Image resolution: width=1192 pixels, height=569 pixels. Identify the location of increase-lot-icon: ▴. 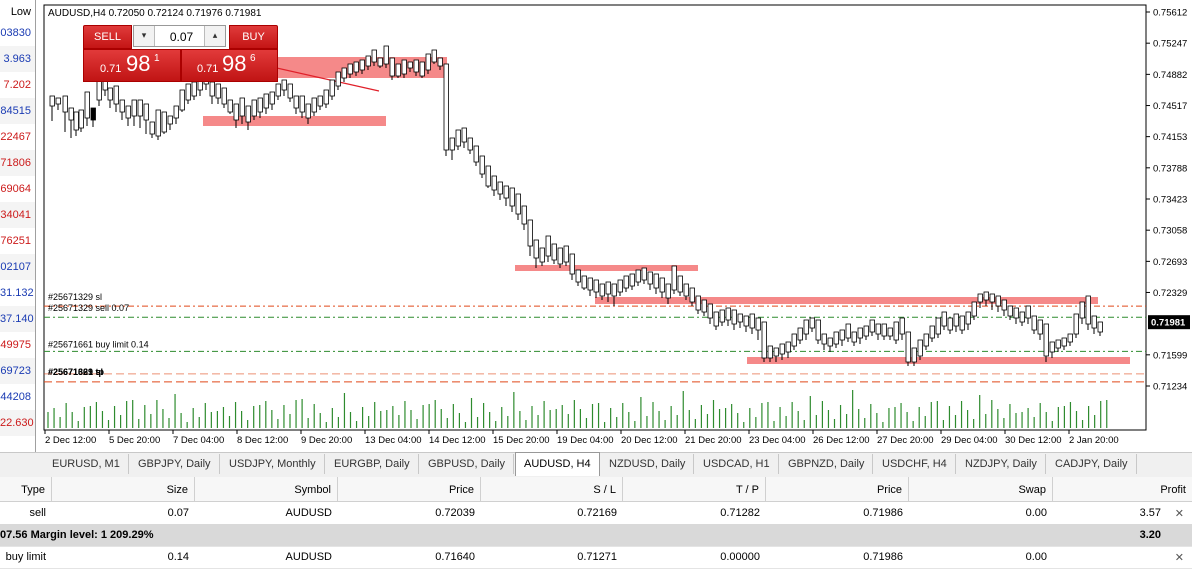
(214, 36).